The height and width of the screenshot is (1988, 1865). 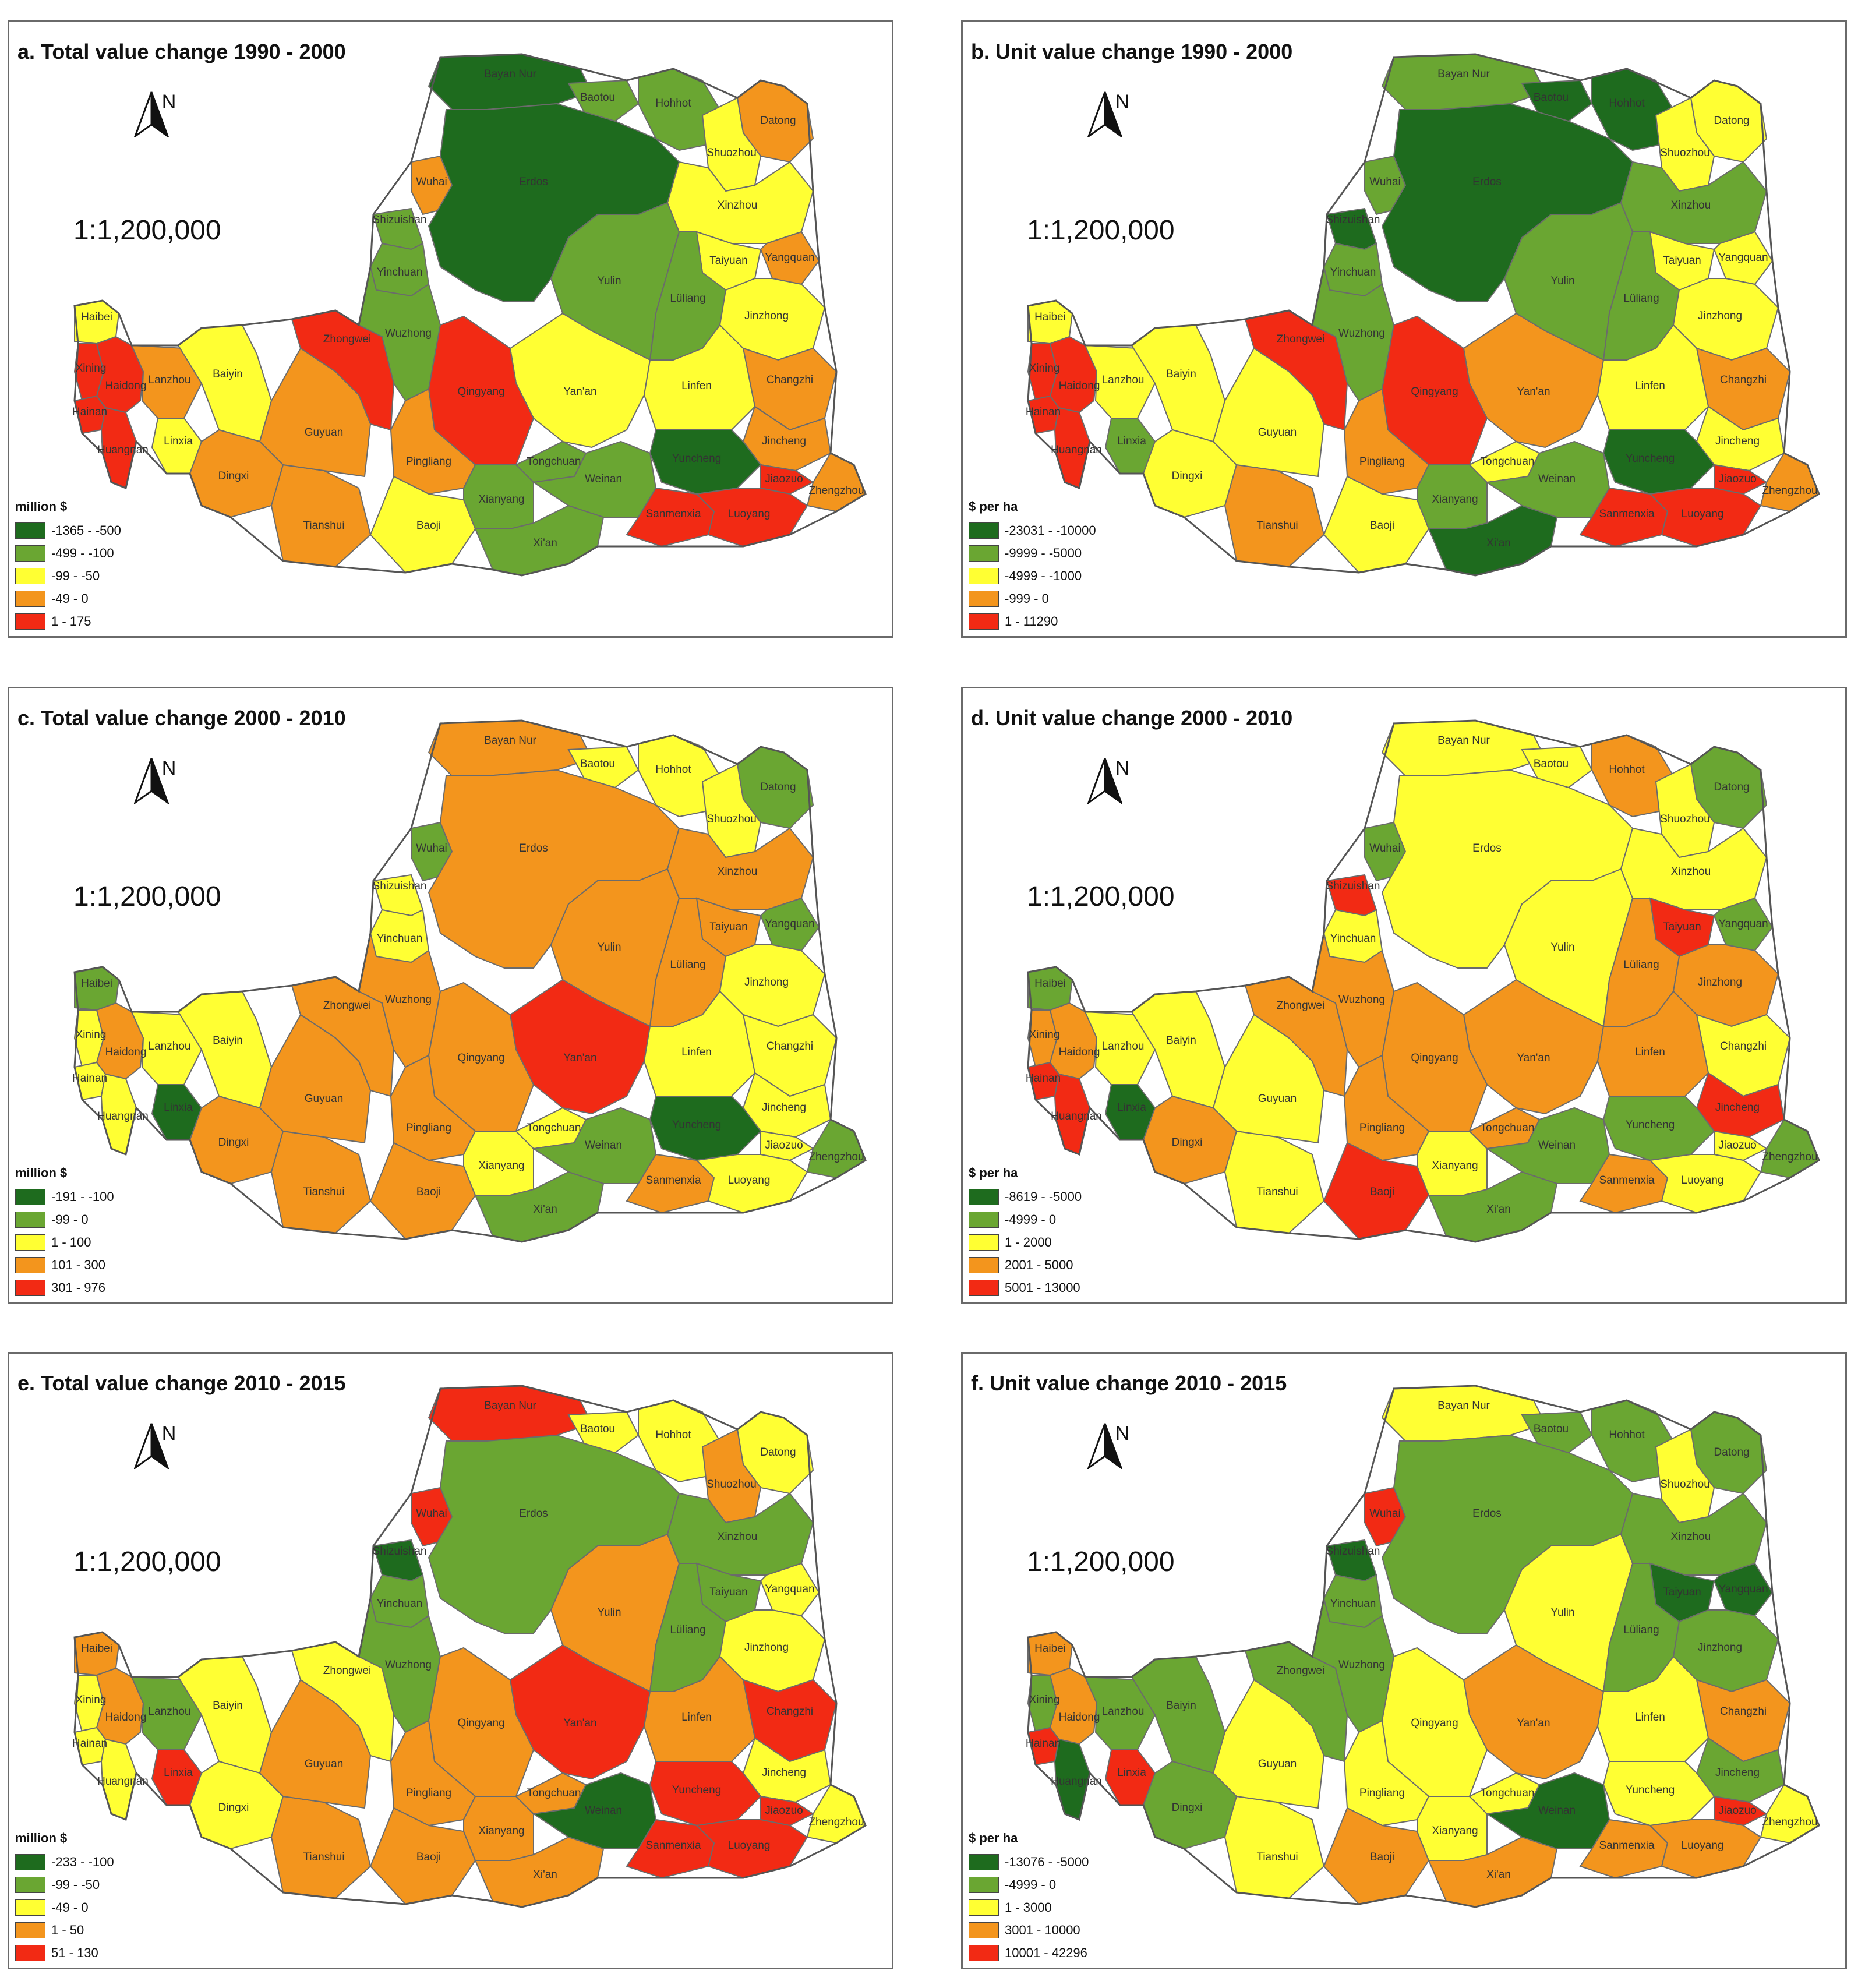 I want to click on region-bayan-nur, so click(x=510, y=747).